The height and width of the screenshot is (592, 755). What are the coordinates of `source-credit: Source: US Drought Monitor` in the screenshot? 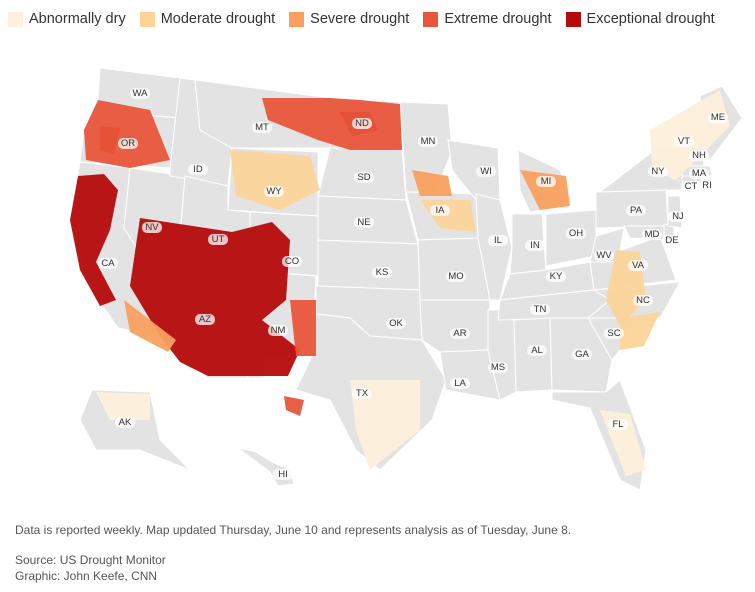 It's located at (90, 560).